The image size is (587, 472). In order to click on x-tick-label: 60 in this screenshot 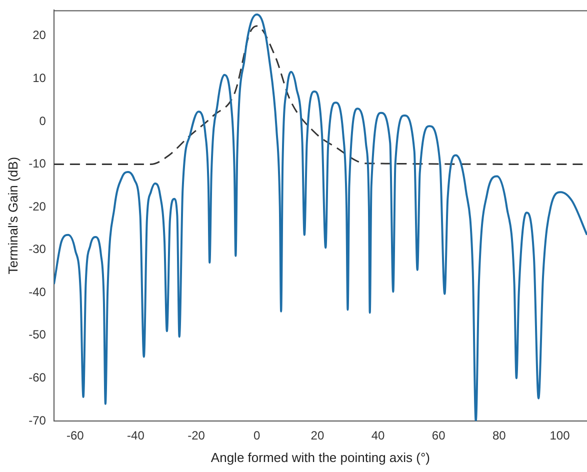, I will do `click(439, 435)`.